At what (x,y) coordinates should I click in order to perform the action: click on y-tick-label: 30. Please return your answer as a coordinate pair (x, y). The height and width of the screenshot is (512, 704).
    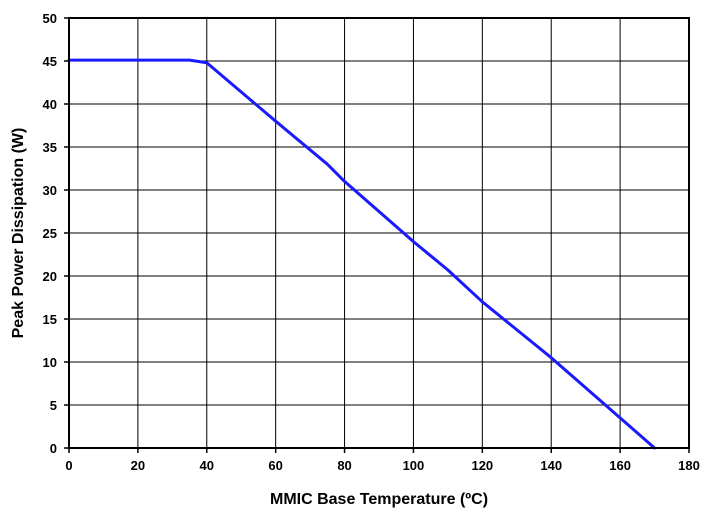
    Looking at the image, I should click on (50, 190).